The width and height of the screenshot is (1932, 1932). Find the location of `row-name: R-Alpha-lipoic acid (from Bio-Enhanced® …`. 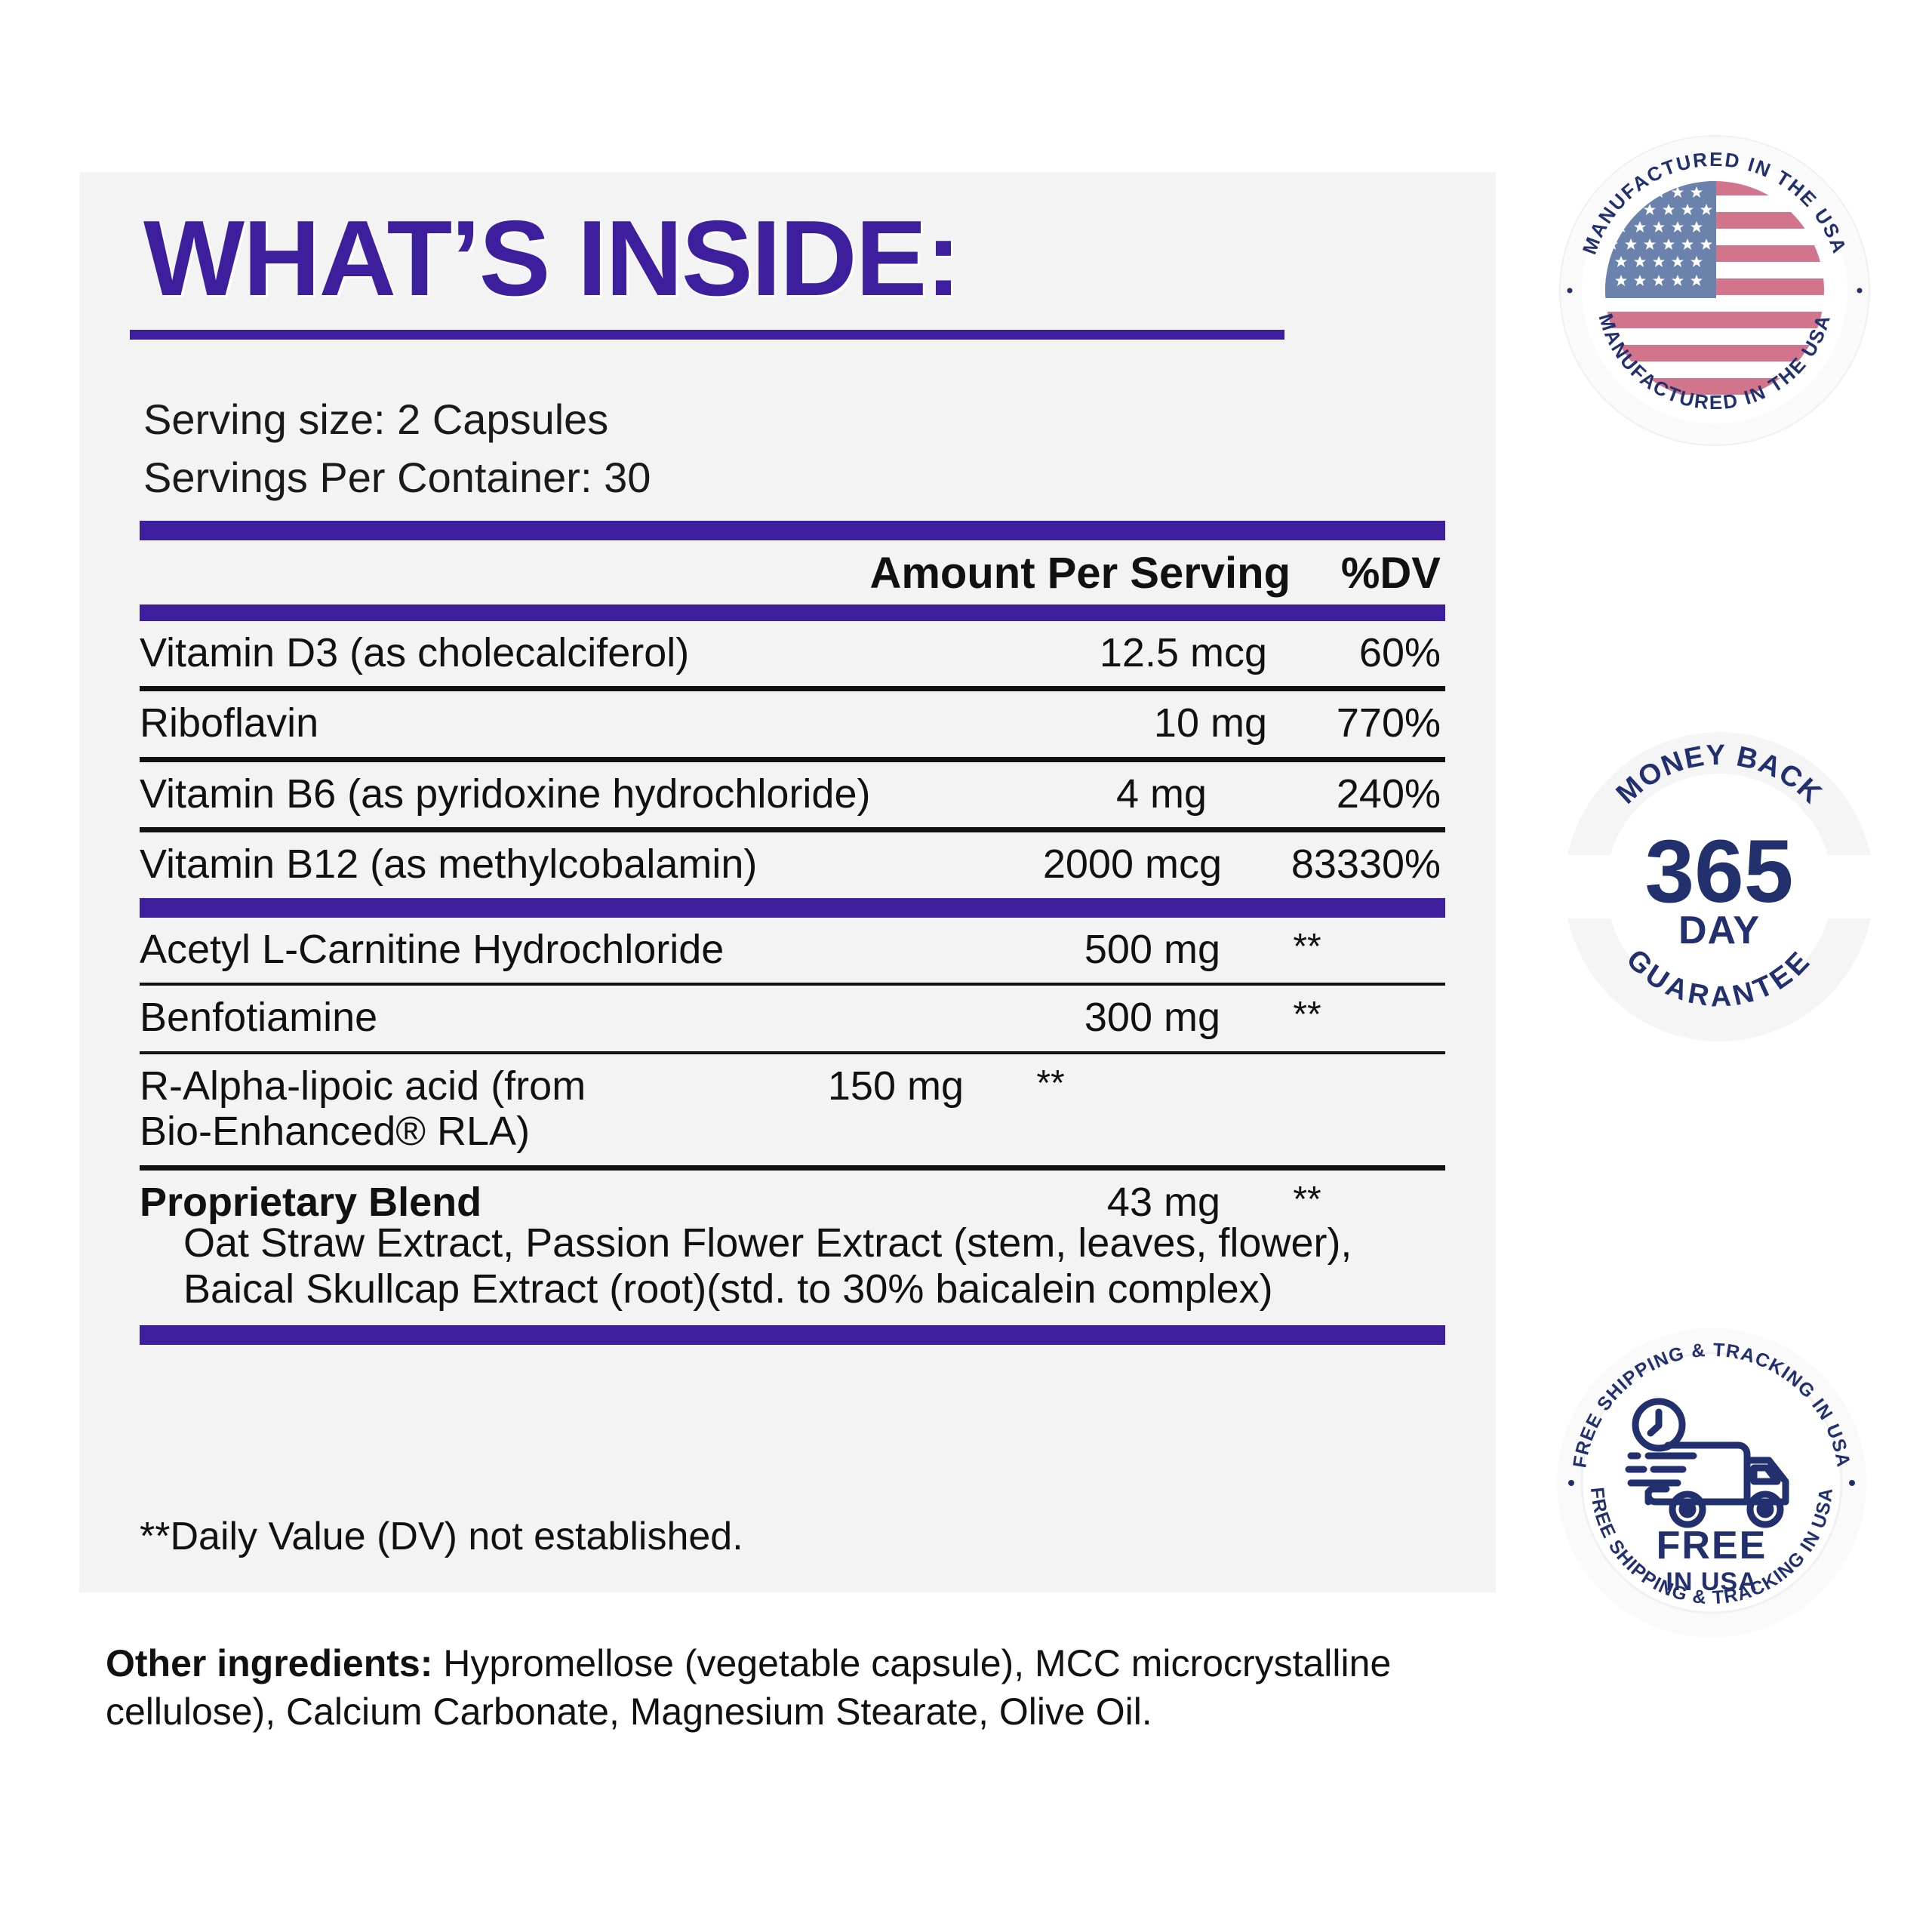

row-name: R-Alpha-lipoic acid (from Bio-Enhanced® … is located at coordinates (363, 1109).